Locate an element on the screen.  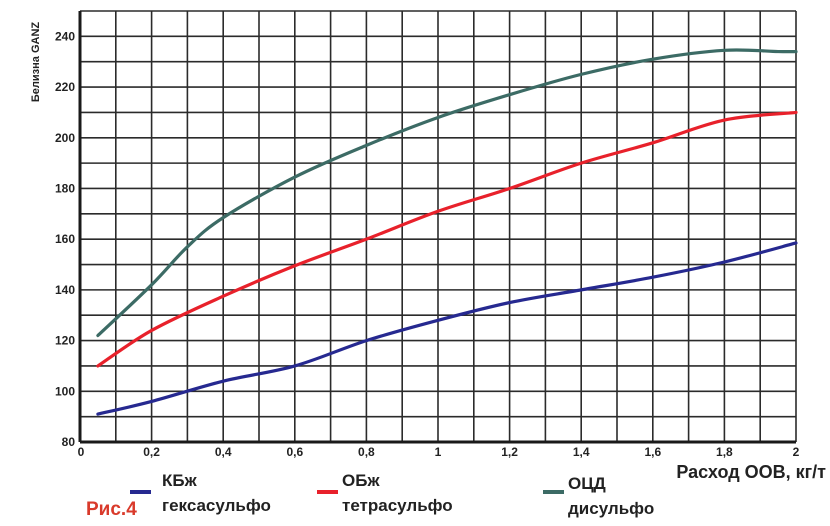
x-tick-label: 0,8 is located at coordinates (366, 452).